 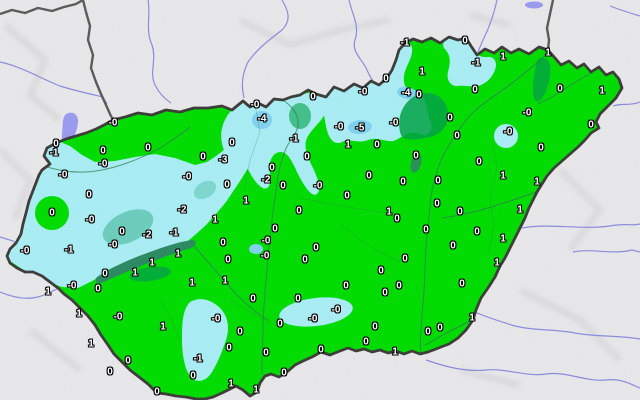 I want to click on station-temp-label: -4, so click(x=406, y=93).